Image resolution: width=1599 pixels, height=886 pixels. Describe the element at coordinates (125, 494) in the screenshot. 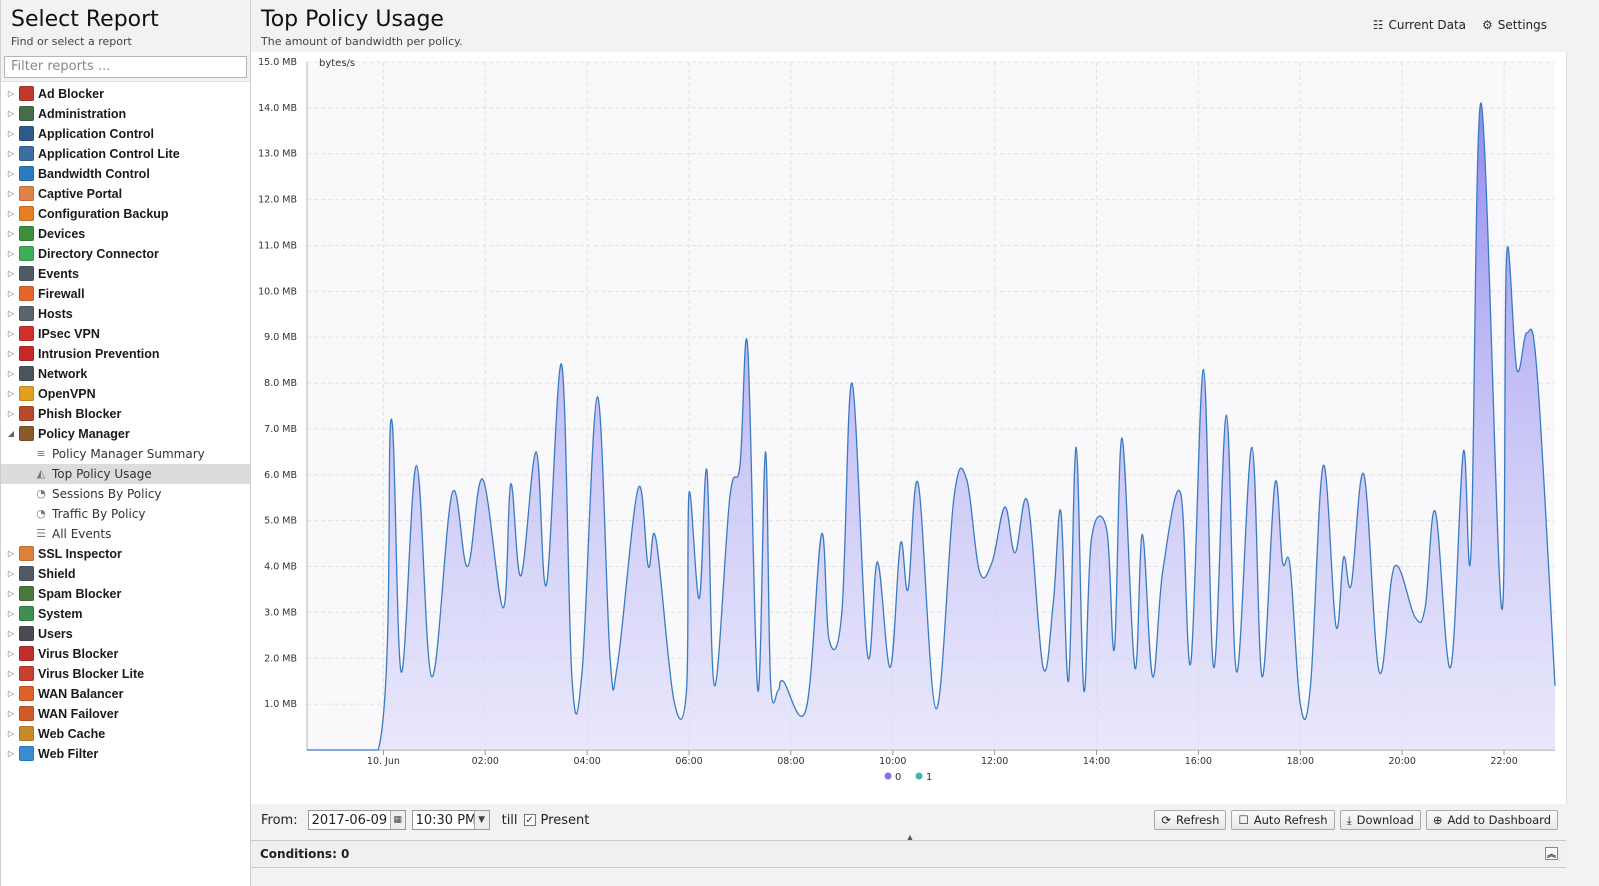

I see `tree-report-sessions-by-policy: ◔ Sessions By Policy` at that location.